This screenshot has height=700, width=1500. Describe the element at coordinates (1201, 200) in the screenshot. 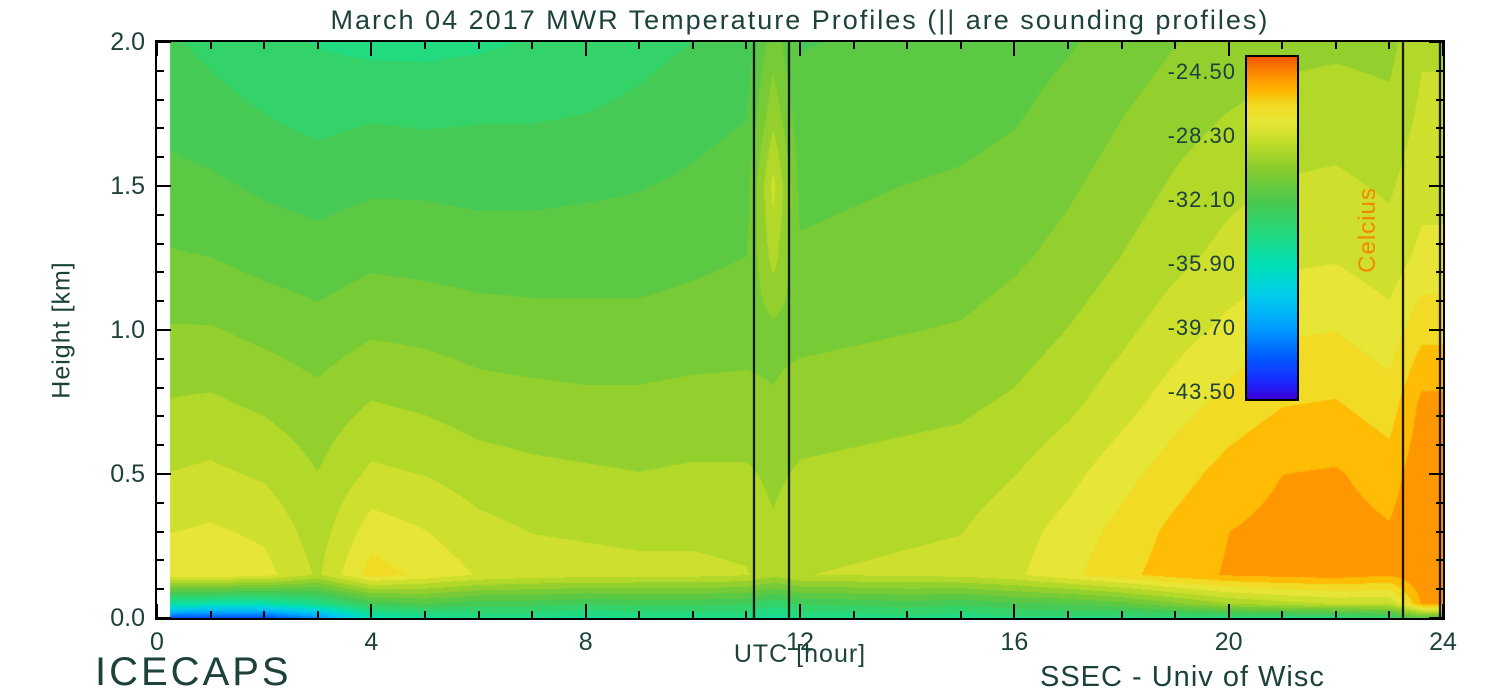

I see `colorbar-tick-label: -32.10` at that location.